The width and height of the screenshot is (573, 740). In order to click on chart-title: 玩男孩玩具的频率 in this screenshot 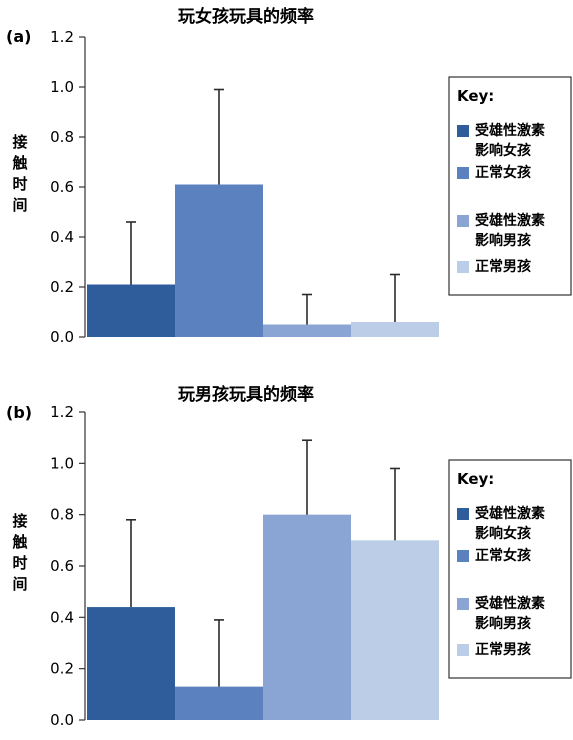, I will do `click(246, 394)`.